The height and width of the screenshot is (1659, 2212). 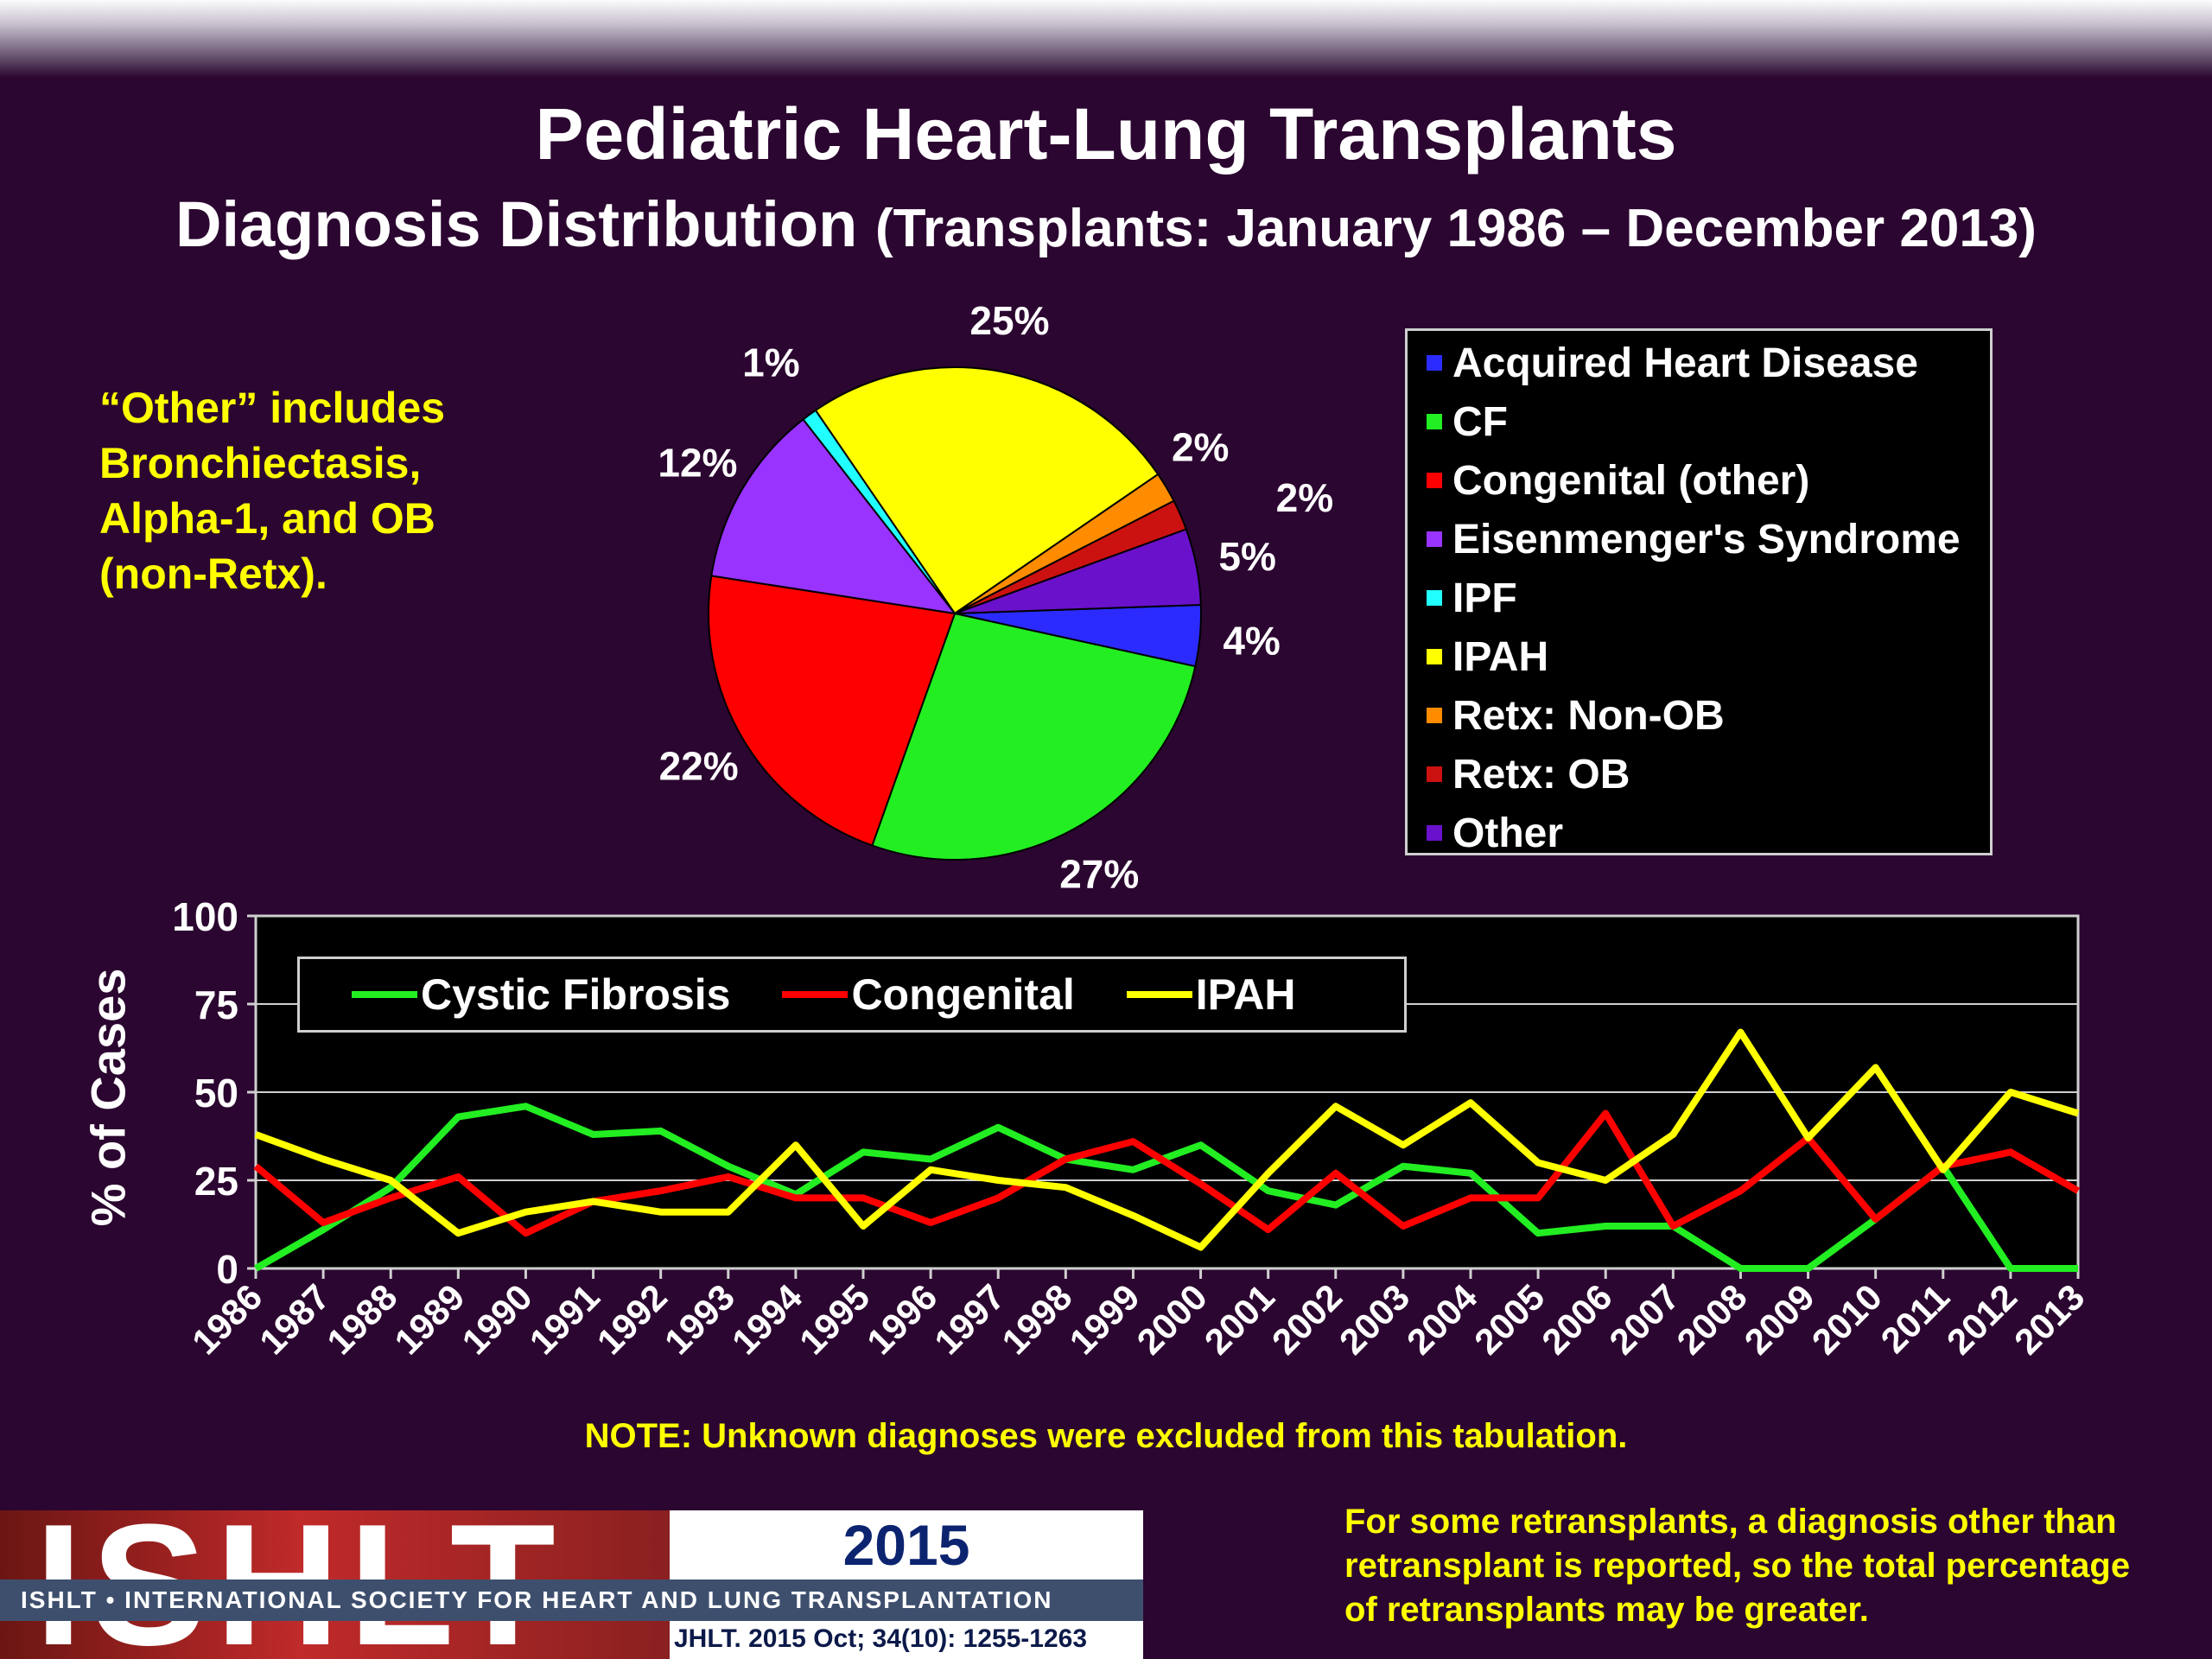 I want to click on pie-label-ipf: 1%, so click(x=770, y=362).